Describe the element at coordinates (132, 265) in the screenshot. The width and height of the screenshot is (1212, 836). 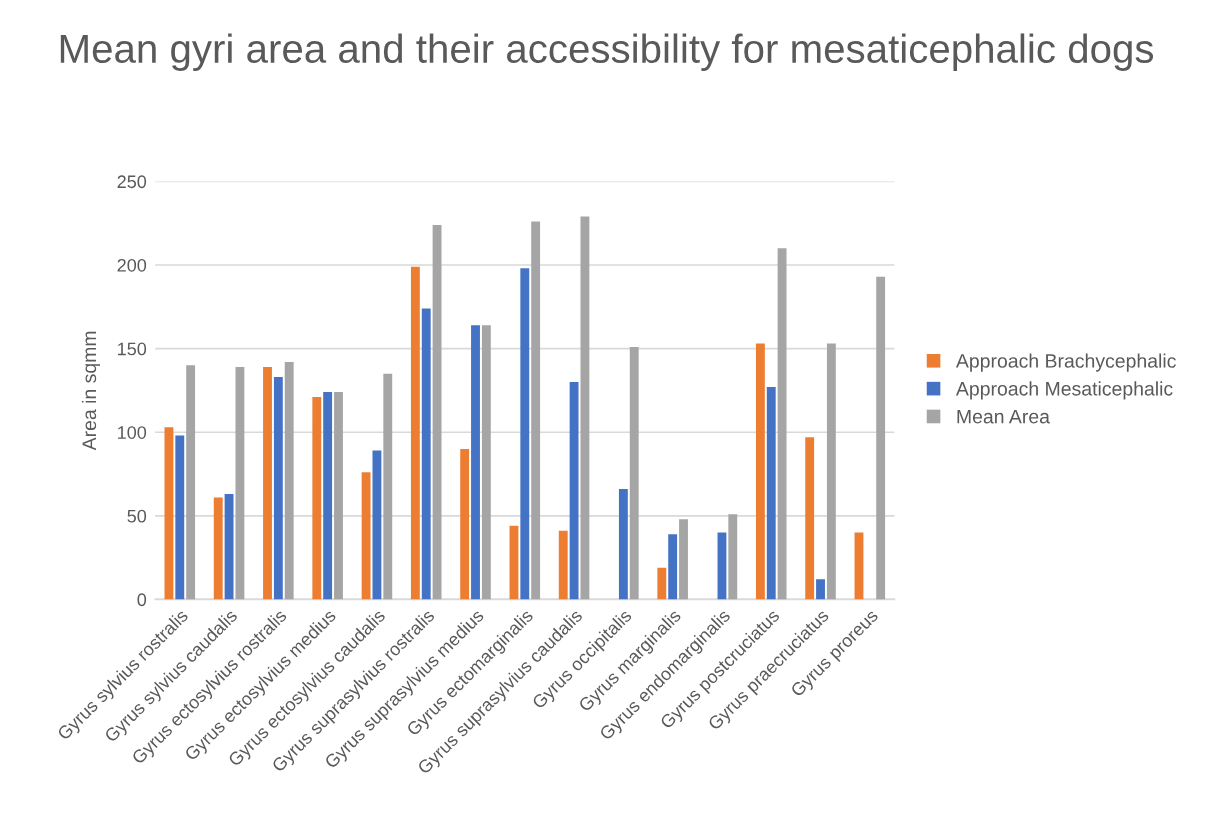
I see `y-tick-label: 200` at that location.